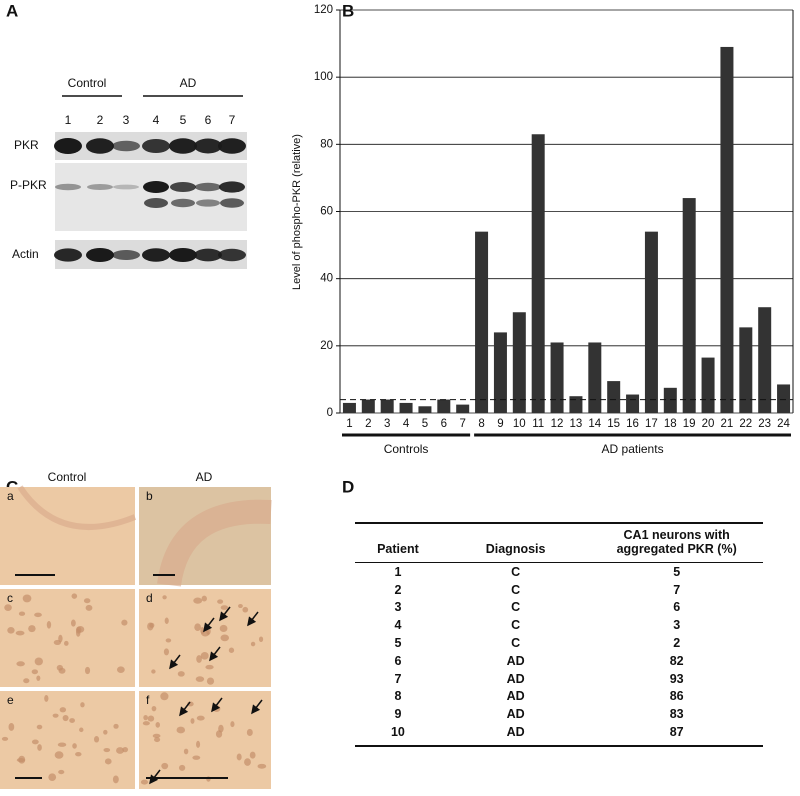 This screenshot has width=800, height=796. What do you see at coordinates (398, 625) in the screenshot?
I see `table-cell: 4` at bounding box center [398, 625].